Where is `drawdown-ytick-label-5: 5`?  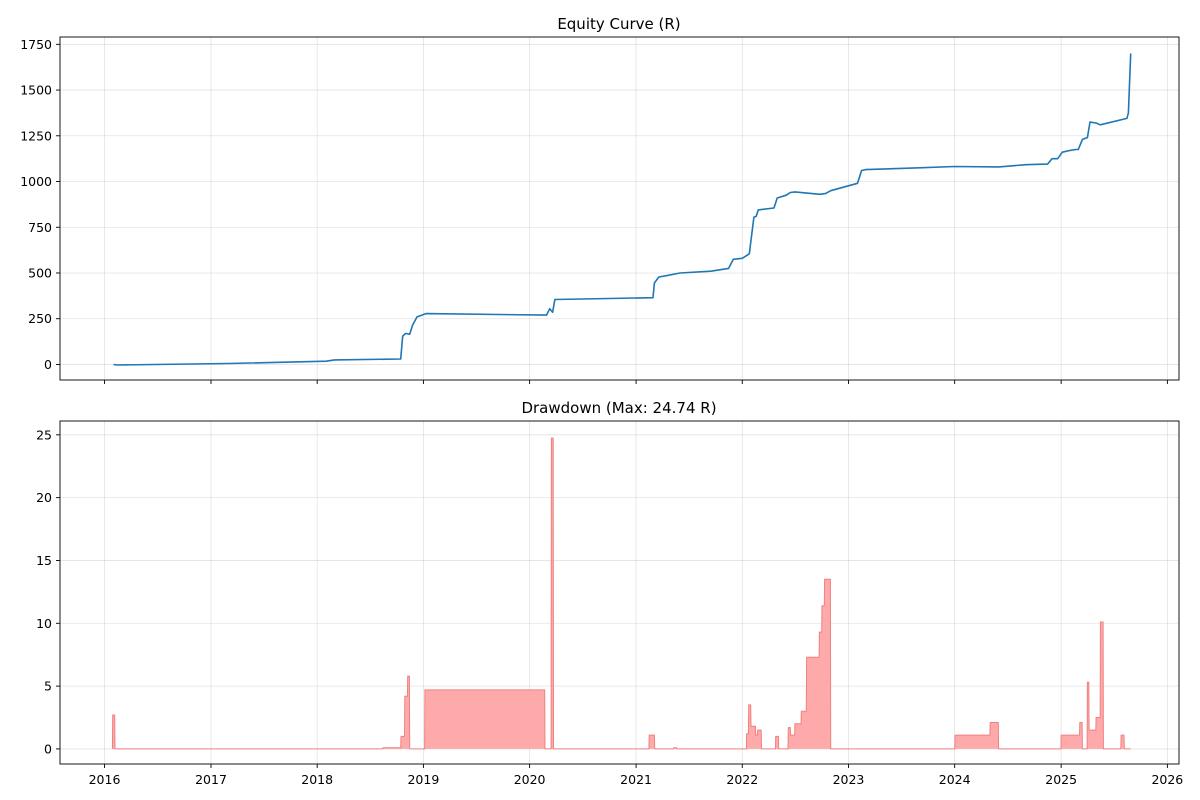 drawdown-ytick-label-5: 5 is located at coordinates (48, 686).